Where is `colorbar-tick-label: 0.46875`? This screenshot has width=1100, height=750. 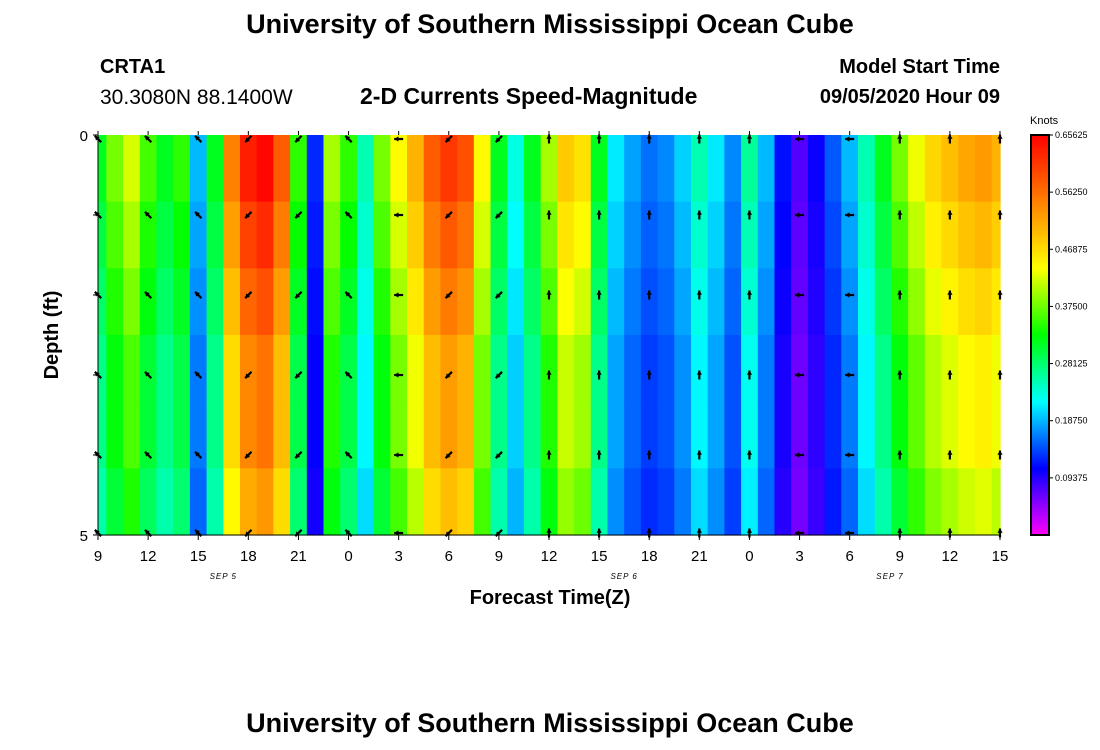
colorbar-tick-label: 0.46875 is located at coordinates (1071, 249).